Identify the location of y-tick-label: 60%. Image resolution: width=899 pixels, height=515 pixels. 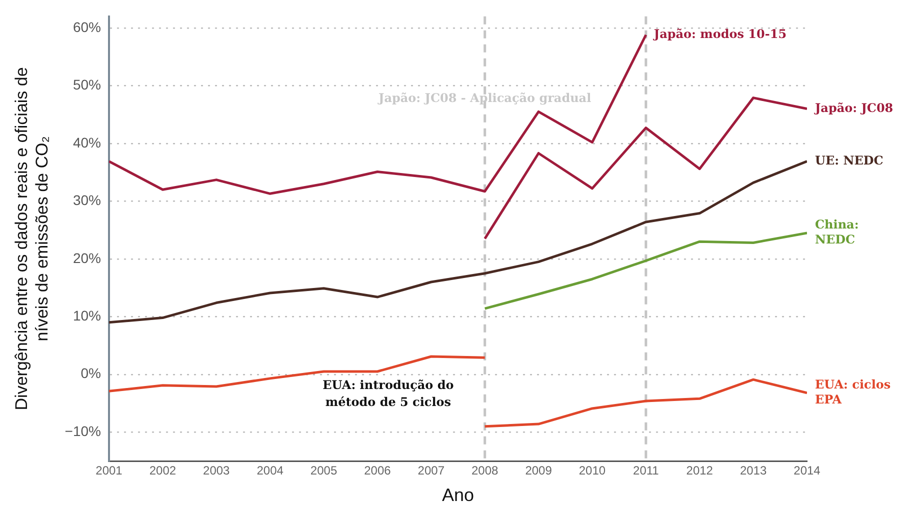
(86, 26).